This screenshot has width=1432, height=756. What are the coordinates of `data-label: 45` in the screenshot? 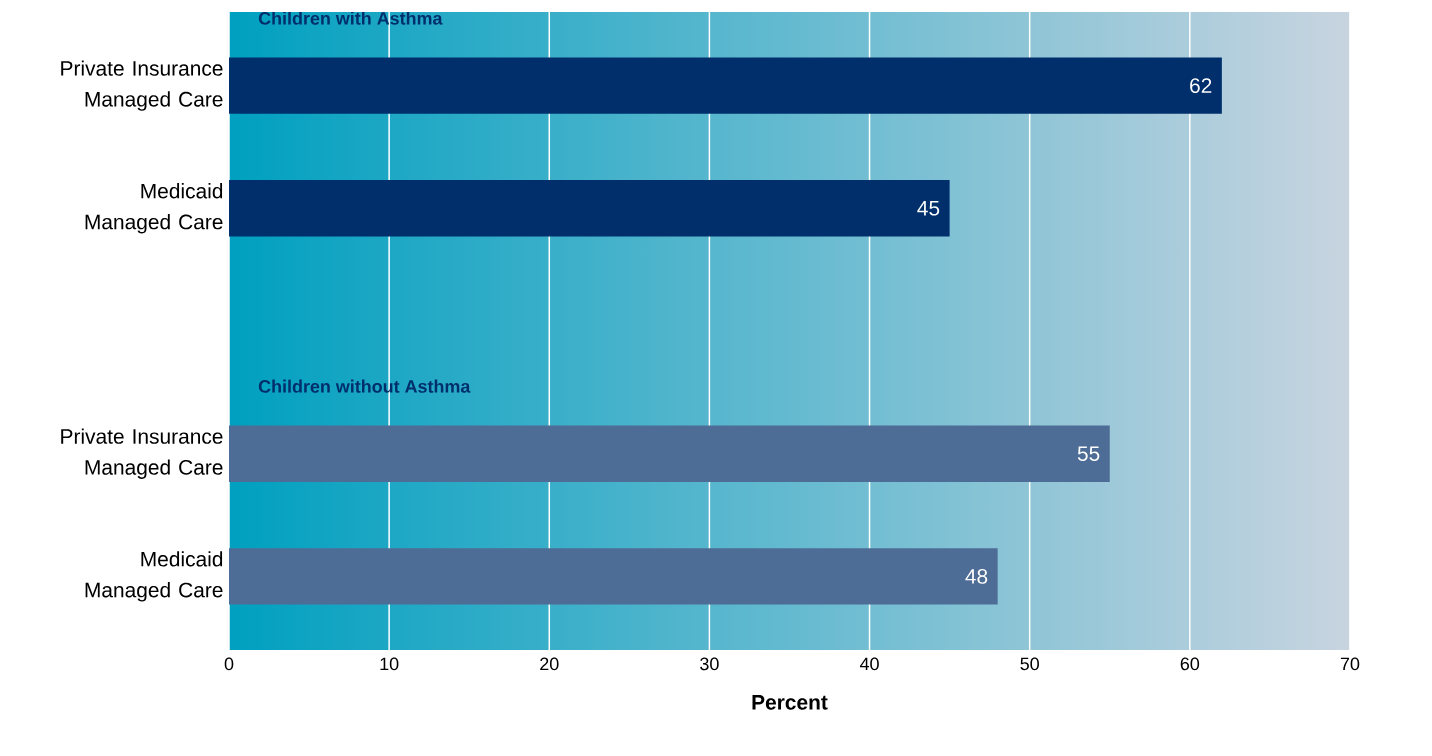 It's located at (928, 208).